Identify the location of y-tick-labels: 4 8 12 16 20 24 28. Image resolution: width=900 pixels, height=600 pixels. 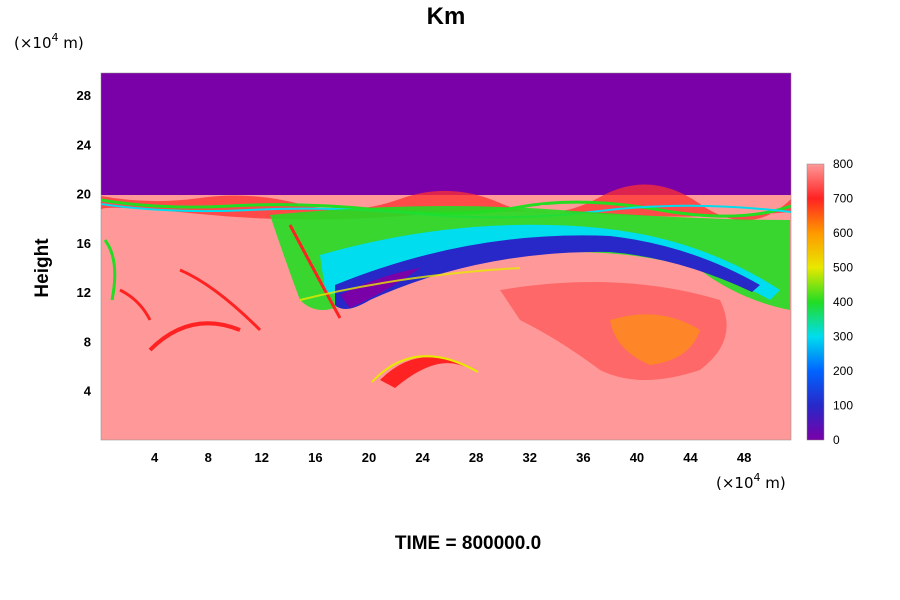
(84, 243).